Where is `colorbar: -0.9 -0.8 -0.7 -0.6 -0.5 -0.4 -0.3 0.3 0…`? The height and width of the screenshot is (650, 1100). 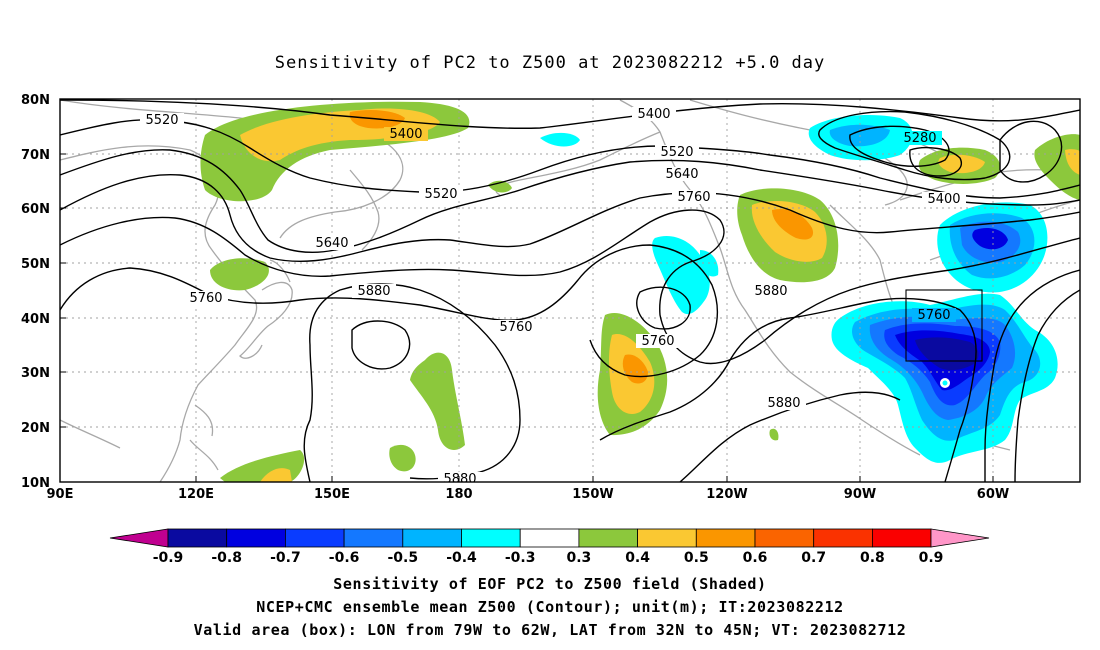 colorbar: -0.9 -0.8 -0.7 -0.6 -0.5 -0.4 -0.3 0.3 0… is located at coordinates (549, 547).